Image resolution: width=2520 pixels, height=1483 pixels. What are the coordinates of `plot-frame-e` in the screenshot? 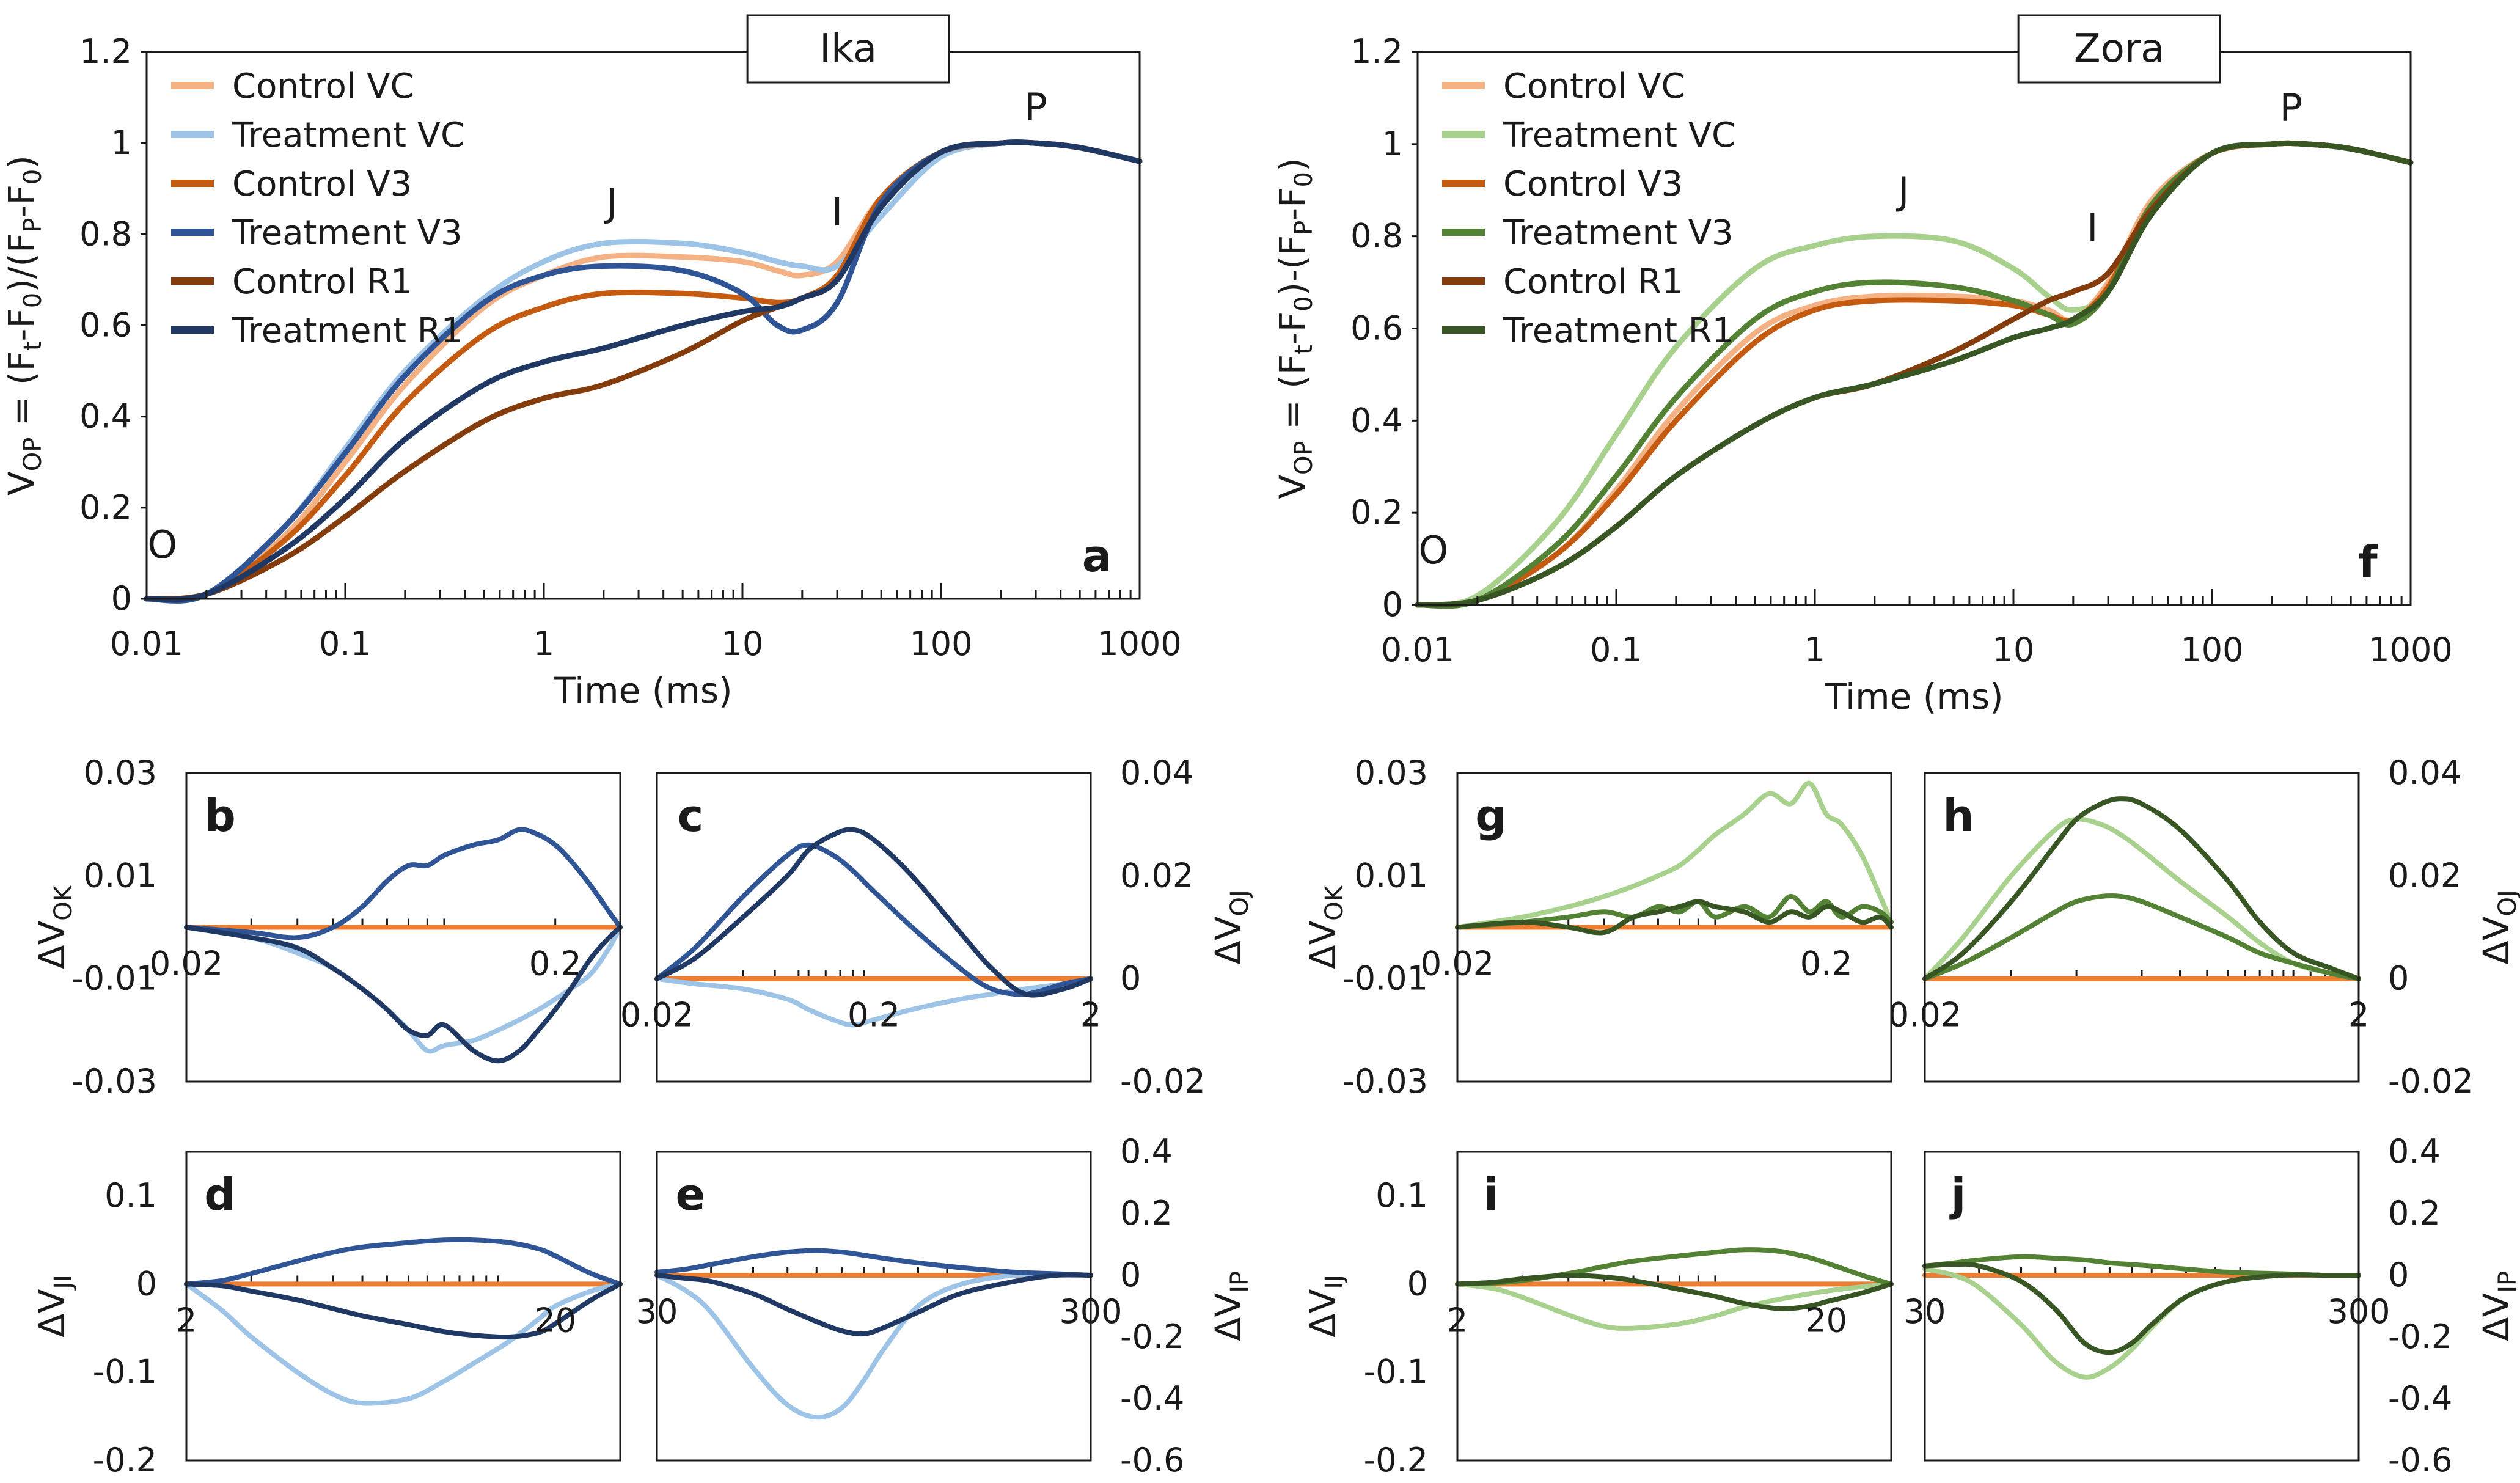 It's located at (874, 1306).